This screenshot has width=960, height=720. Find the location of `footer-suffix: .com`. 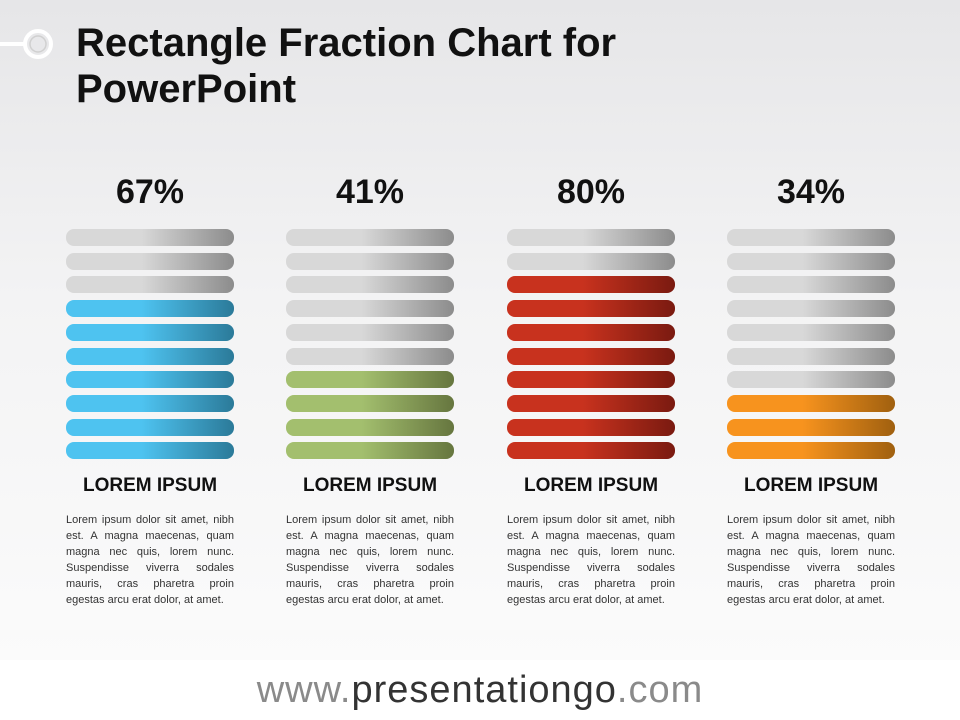

footer-suffix: .com is located at coordinates (660, 690).